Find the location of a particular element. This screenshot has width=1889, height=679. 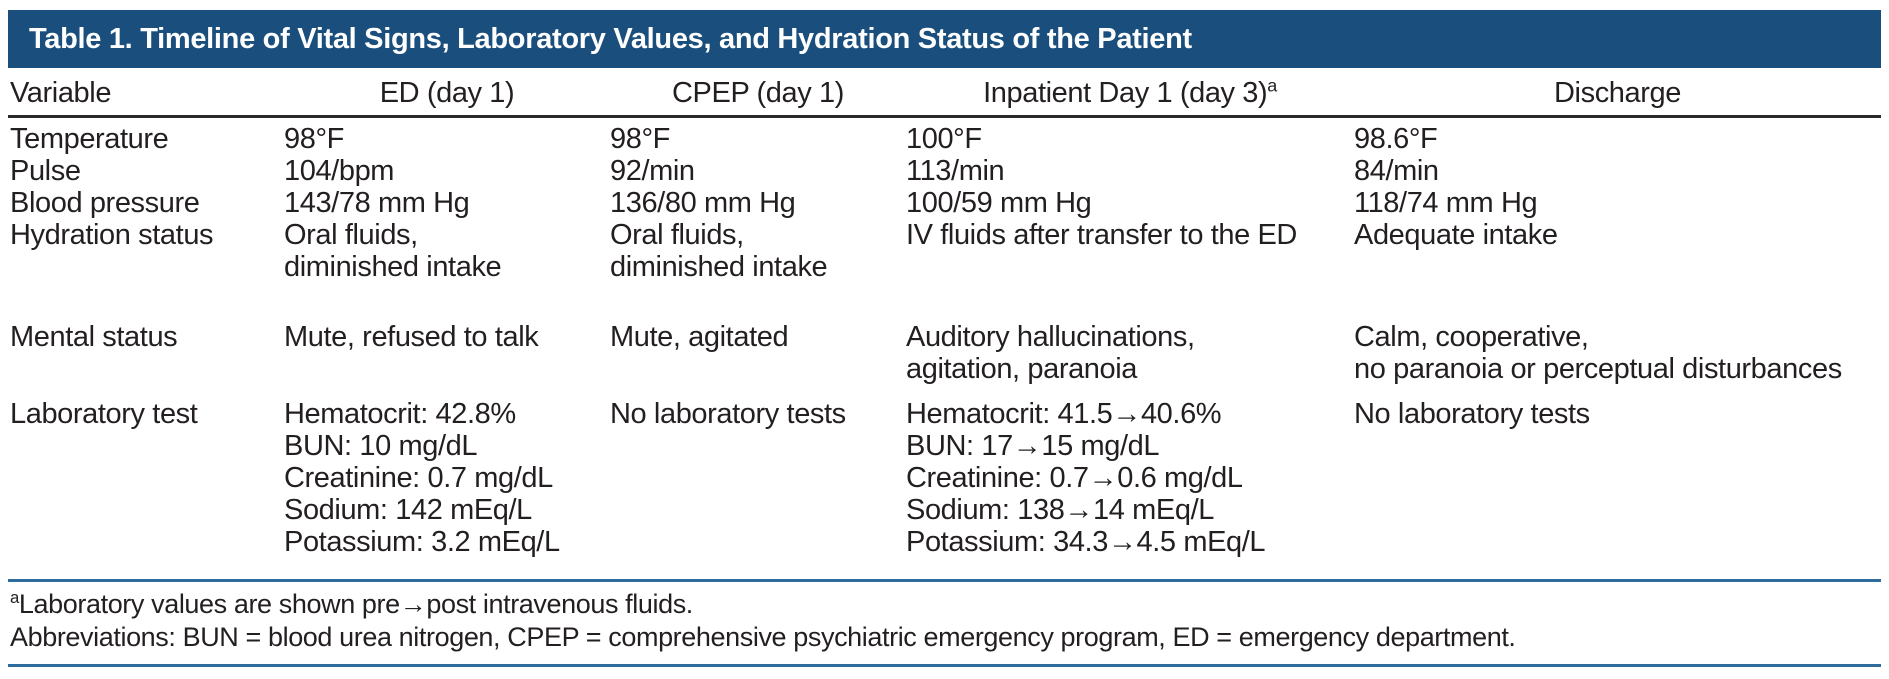

column-header-label: ED (day 1) is located at coordinates (447, 93).